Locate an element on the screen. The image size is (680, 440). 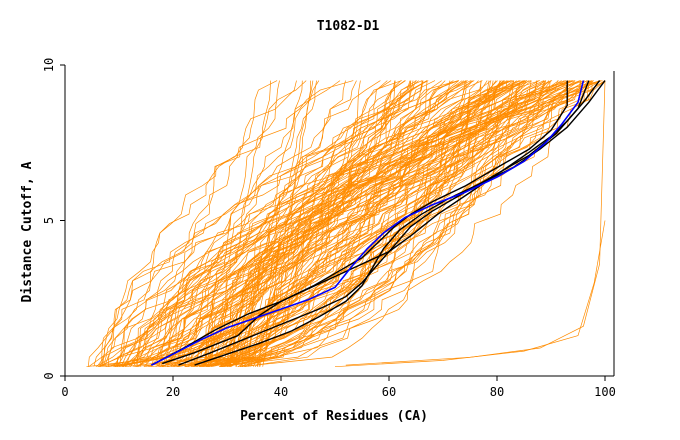
x-axis-label: Percent of Residues (CA) is located at coordinates (334, 416).